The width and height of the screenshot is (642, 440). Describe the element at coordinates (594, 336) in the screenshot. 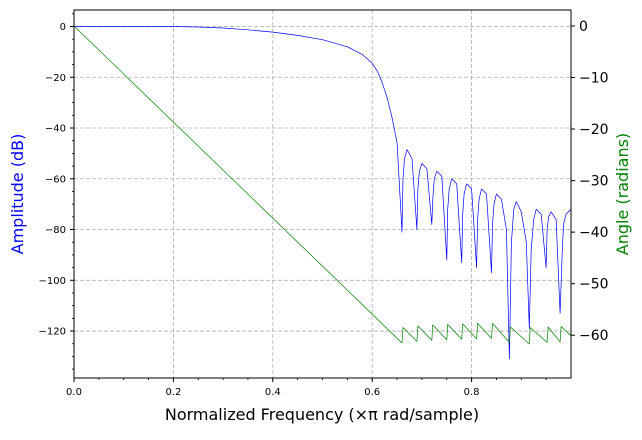

I see `right-y-tick-label: −60` at that location.